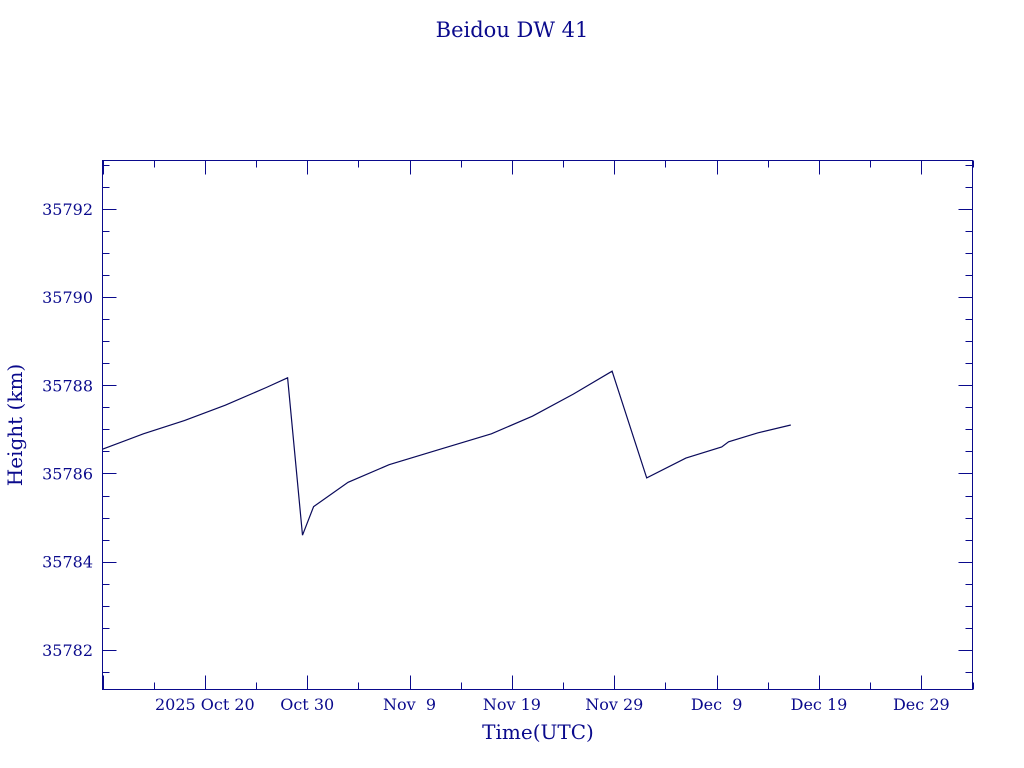 The height and width of the screenshot is (768, 1024). I want to click on y-tick-label: 35790, so click(67, 297).